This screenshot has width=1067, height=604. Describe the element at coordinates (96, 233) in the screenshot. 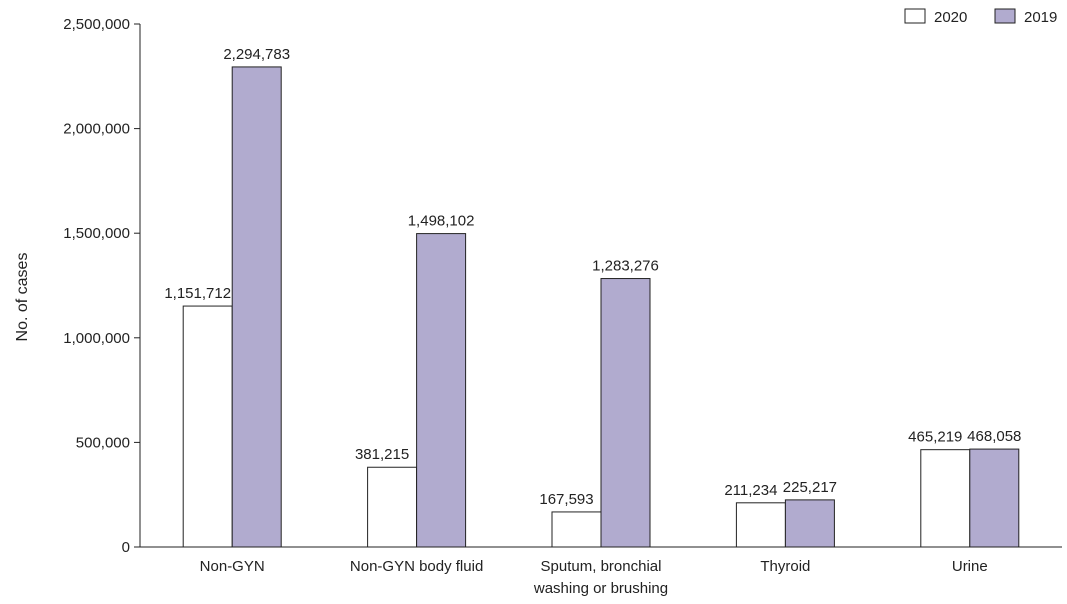

I see `y-tick-label: 1,500,000` at that location.